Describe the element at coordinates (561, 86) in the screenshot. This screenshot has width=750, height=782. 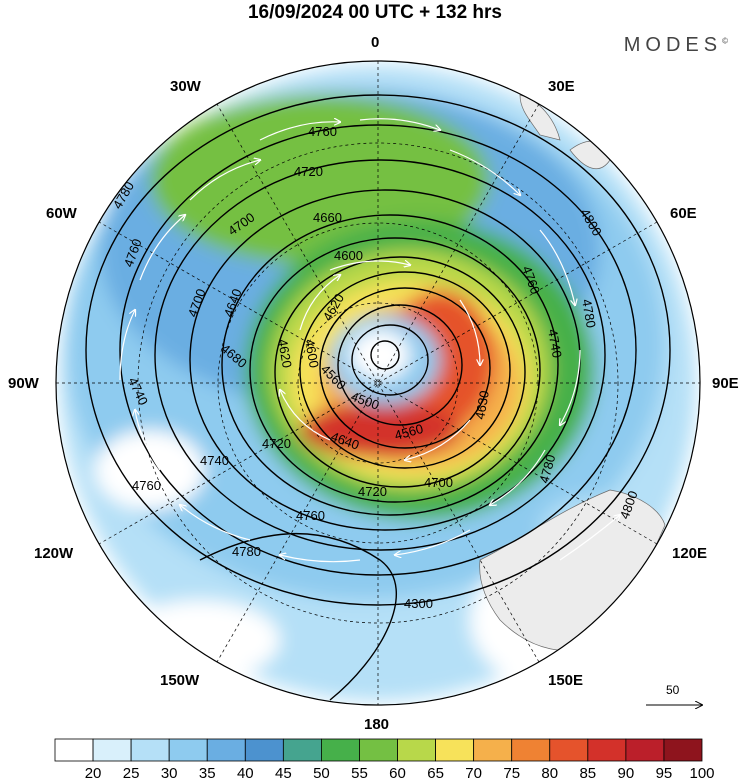
I see `lon-label-30e: 30E` at that location.